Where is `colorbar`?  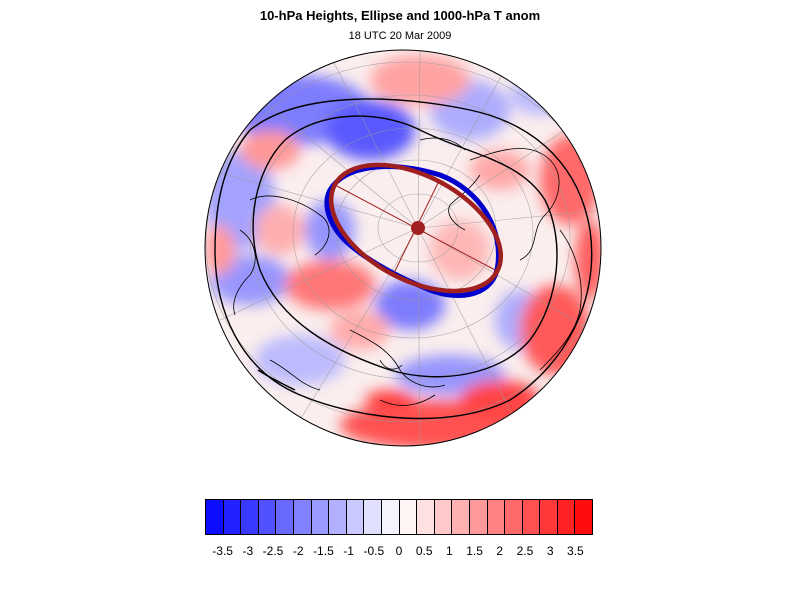 colorbar is located at coordinates (399, 517).